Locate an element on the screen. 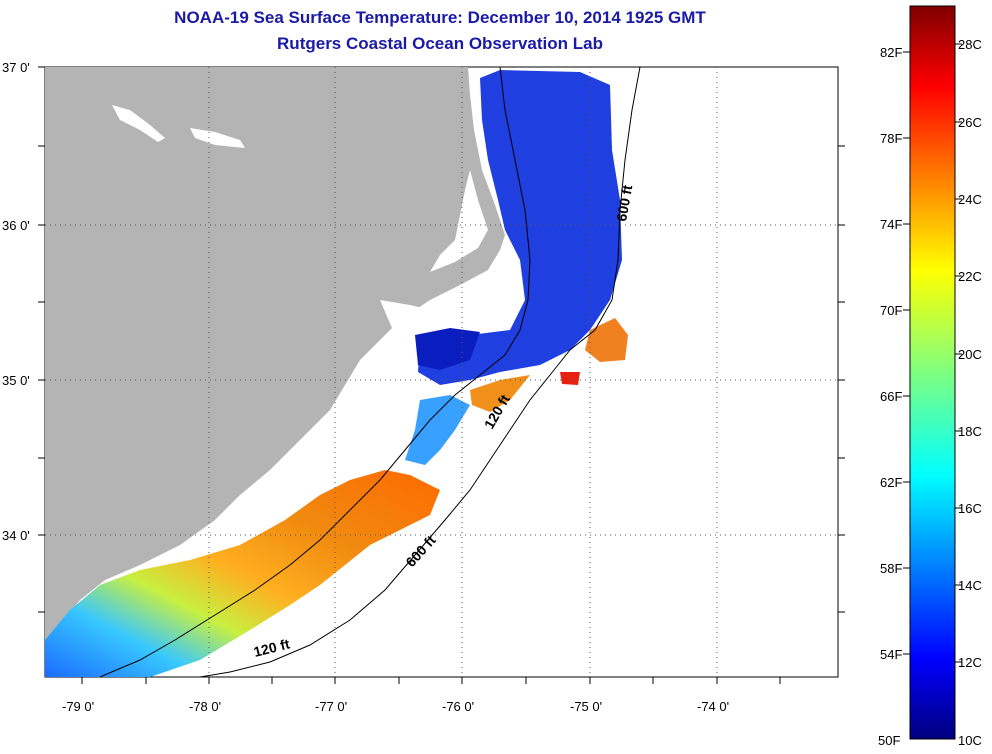 The image size is (992, 754). colorbar-f-label: 58F is located at coordinates (891, 568).